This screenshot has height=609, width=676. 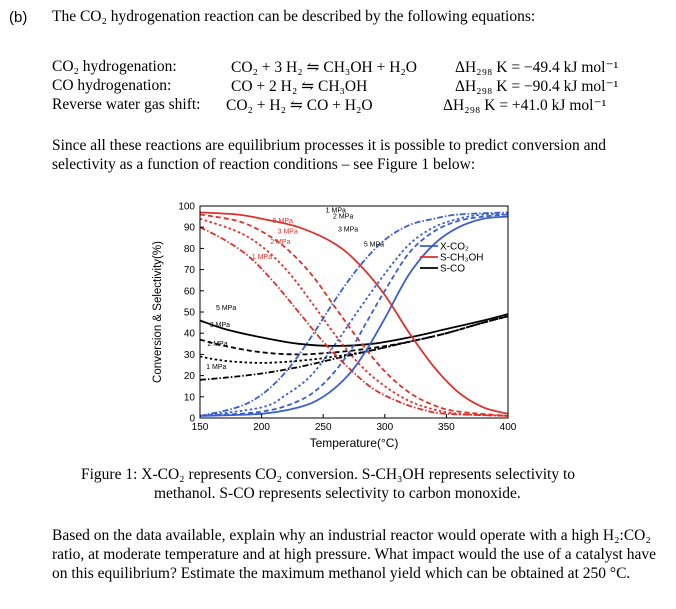 What do you see at coordinates (299, 105) in the screenshot?
I see `reaction-3-equation: CO₂ + H₂ ⇋ CO + H₂O` at bounding box center [299, 105].